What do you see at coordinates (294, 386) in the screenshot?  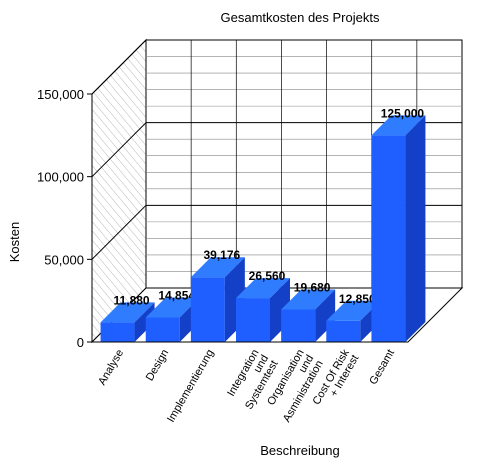 I see `x-tick-label: OrganisationundAsministration` at bounding box center [294, 386].